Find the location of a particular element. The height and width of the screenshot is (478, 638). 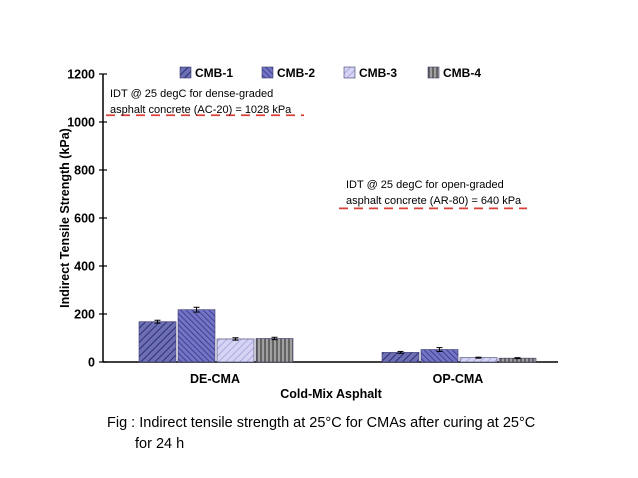

reference-label: asphalt concrete (AR-80) = 640 kPa is located at coordinates (434, 201).